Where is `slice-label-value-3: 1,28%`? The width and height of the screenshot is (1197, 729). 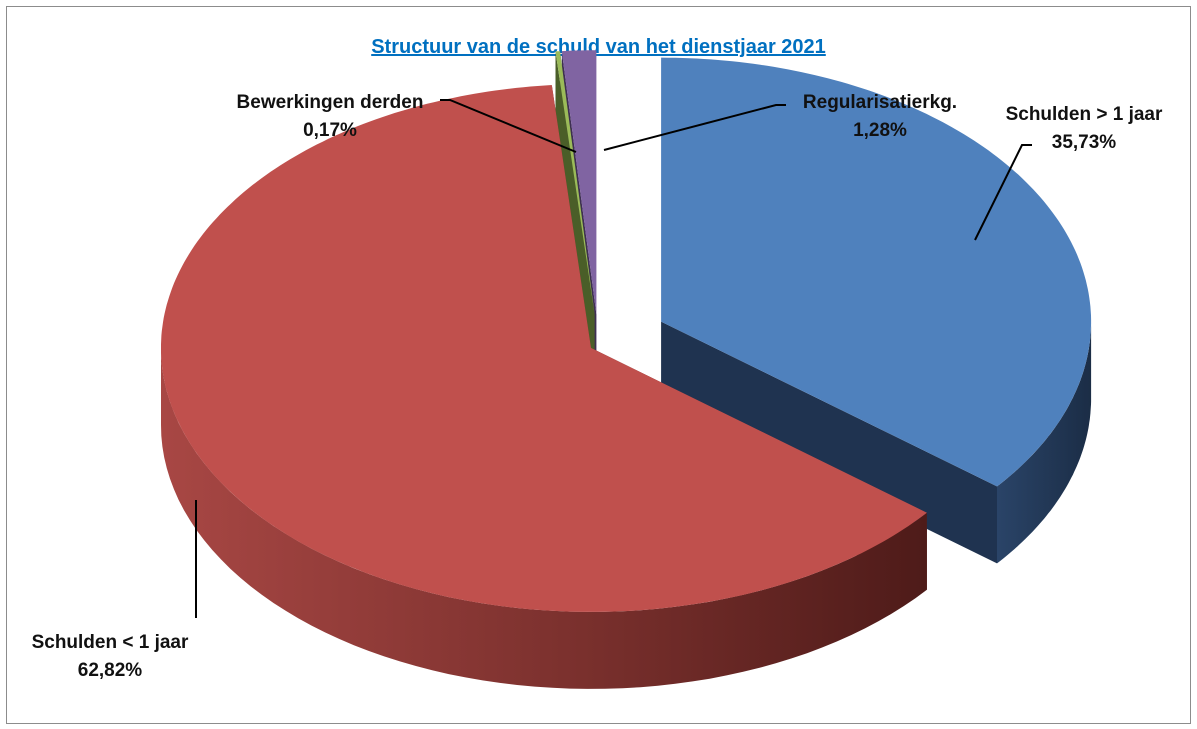 slice-label-value-3: 1,28% is located at coordinates (880, 130).